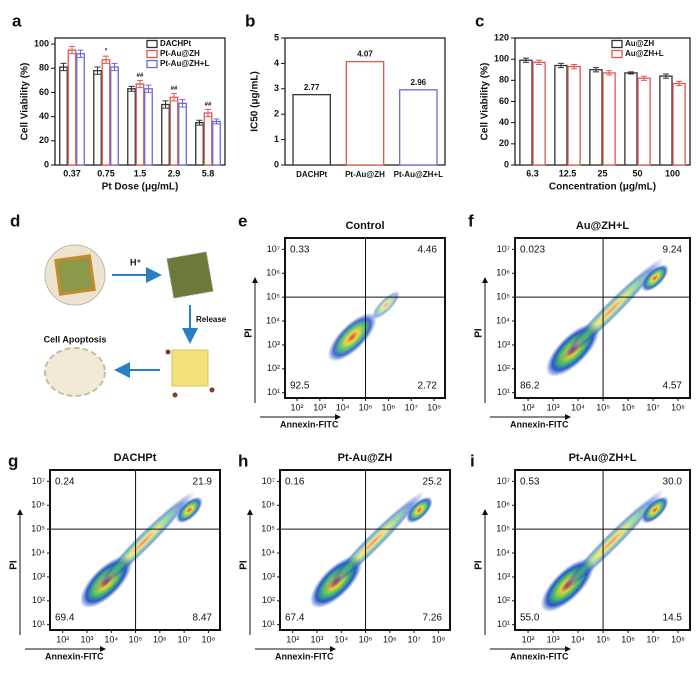 The width and height of the screenshot is (700, 691). What do you see at coordinates (644, 53) in the screenshot?
I see `legend-label: Au@ZH+L` at bounding box center [644, 53].